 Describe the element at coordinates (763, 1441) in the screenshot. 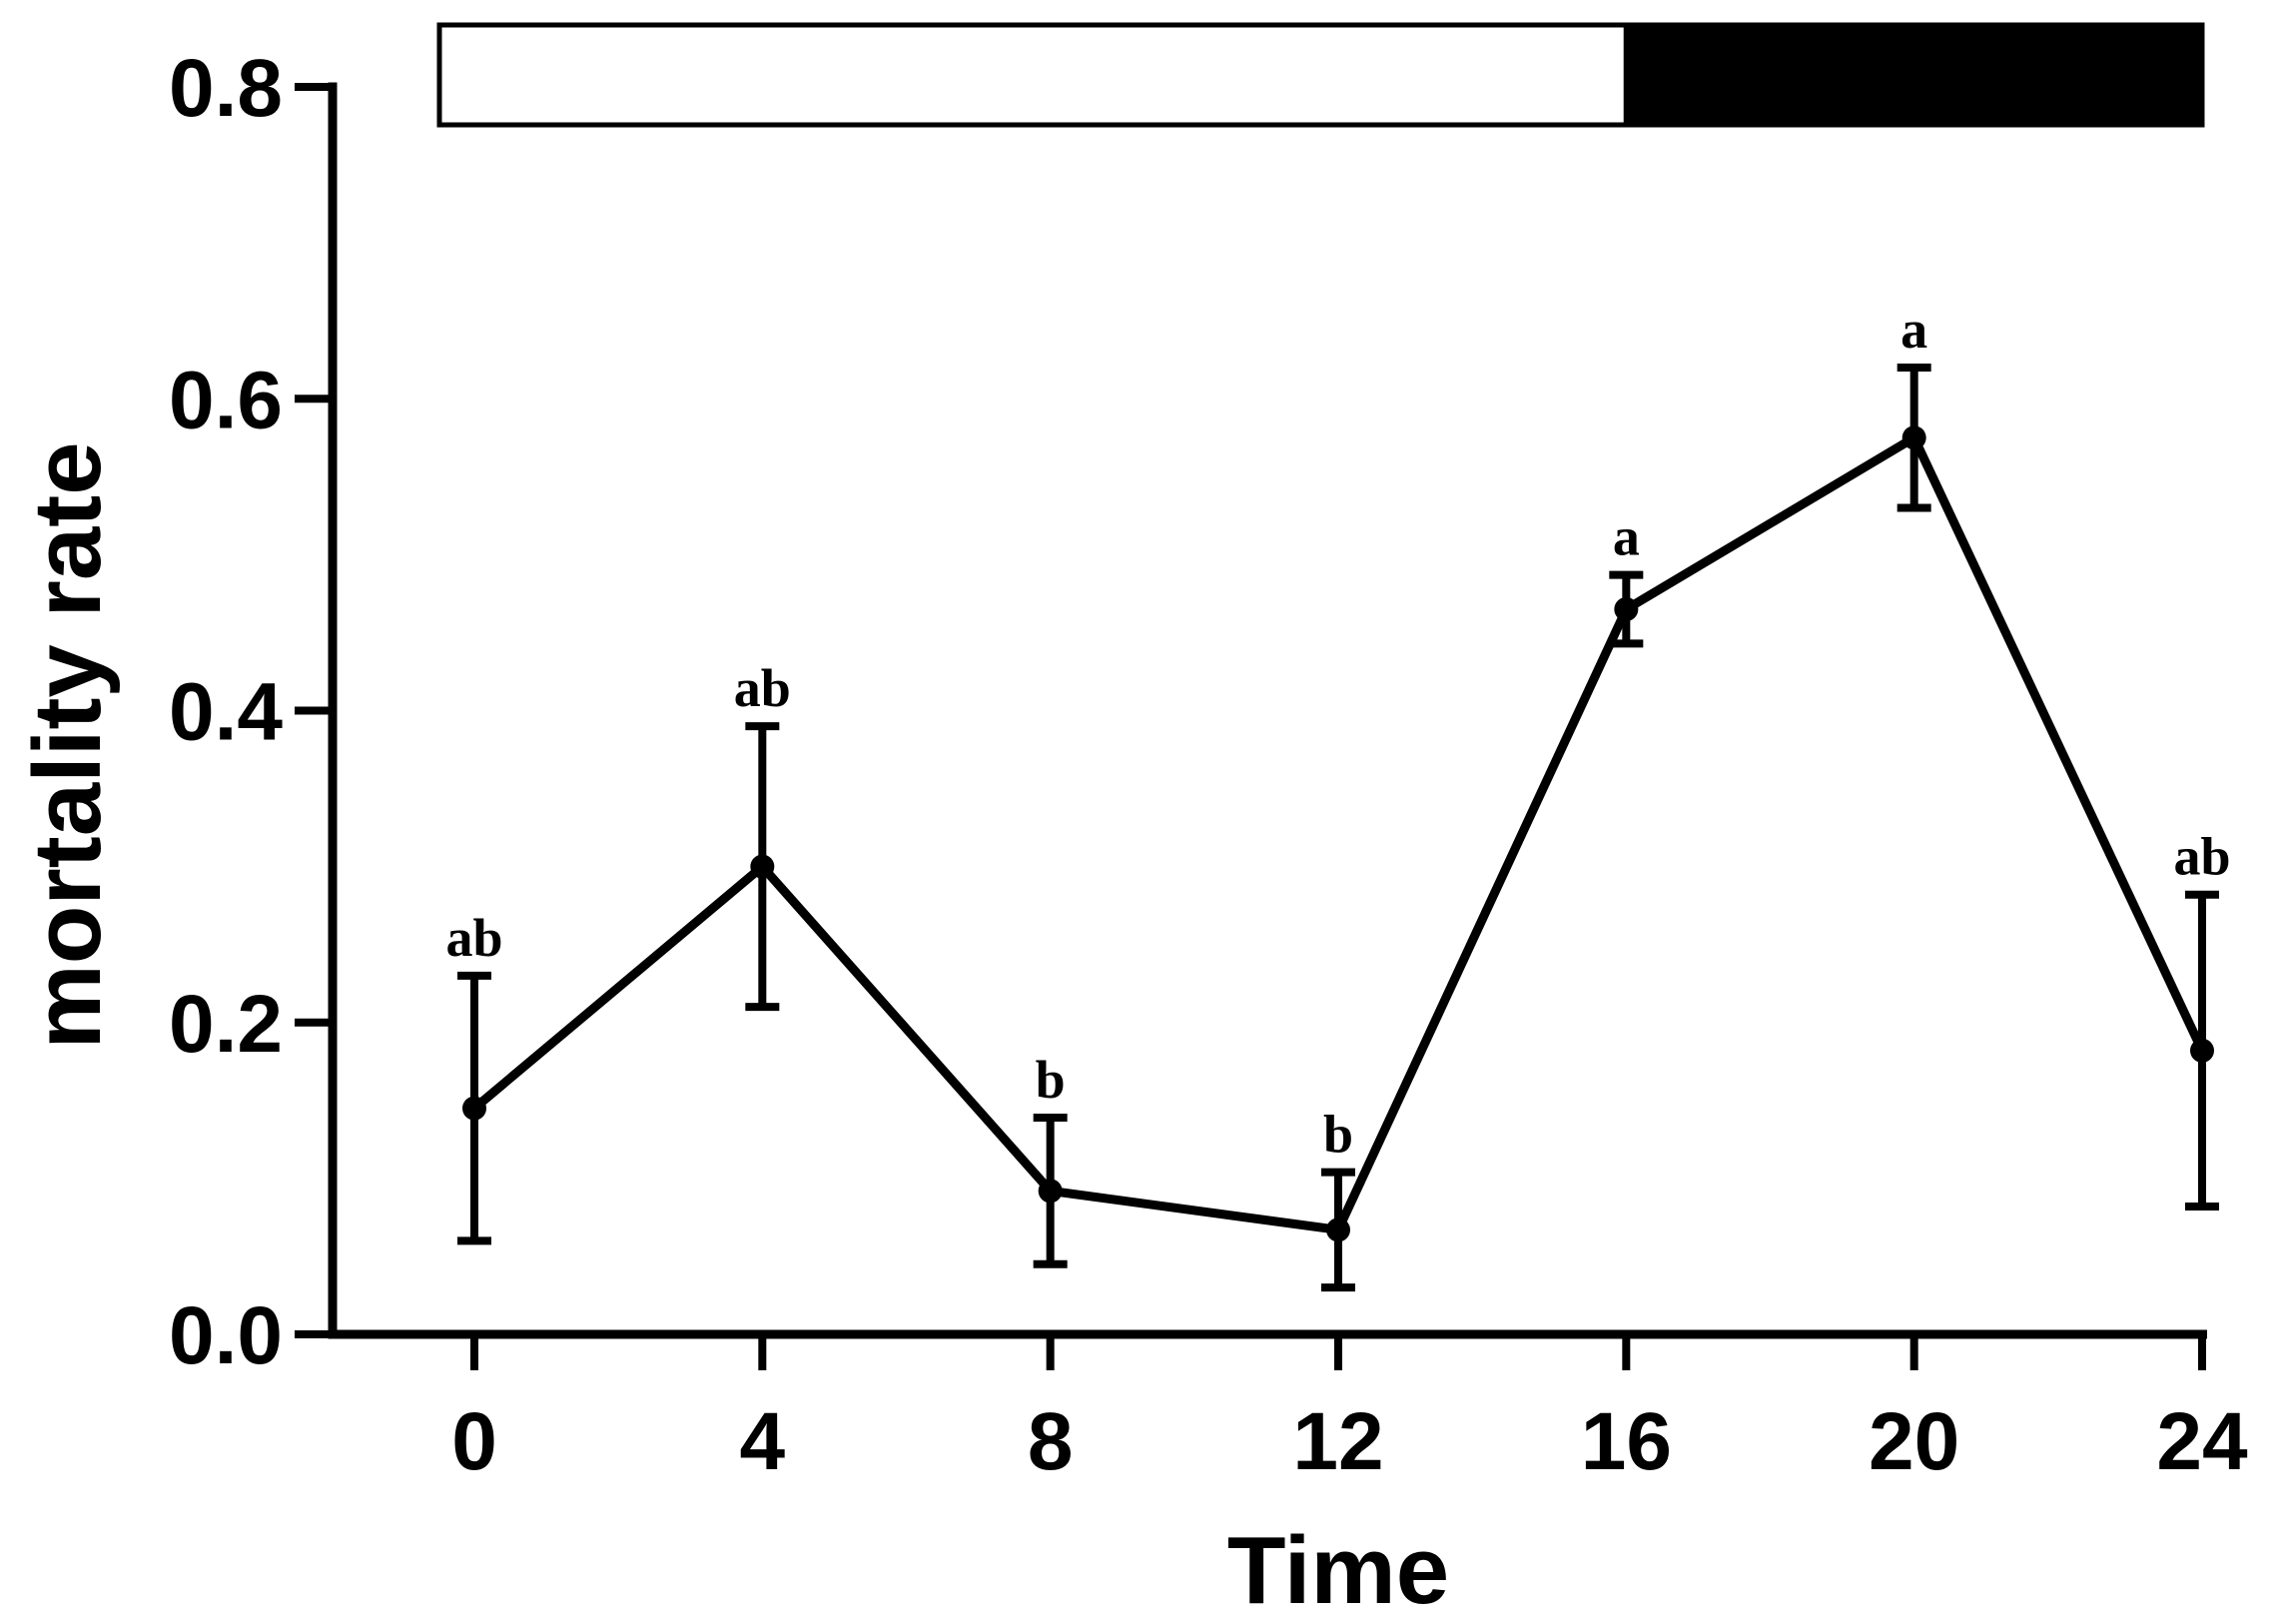

I see `x-tick-label: 4` at that location.